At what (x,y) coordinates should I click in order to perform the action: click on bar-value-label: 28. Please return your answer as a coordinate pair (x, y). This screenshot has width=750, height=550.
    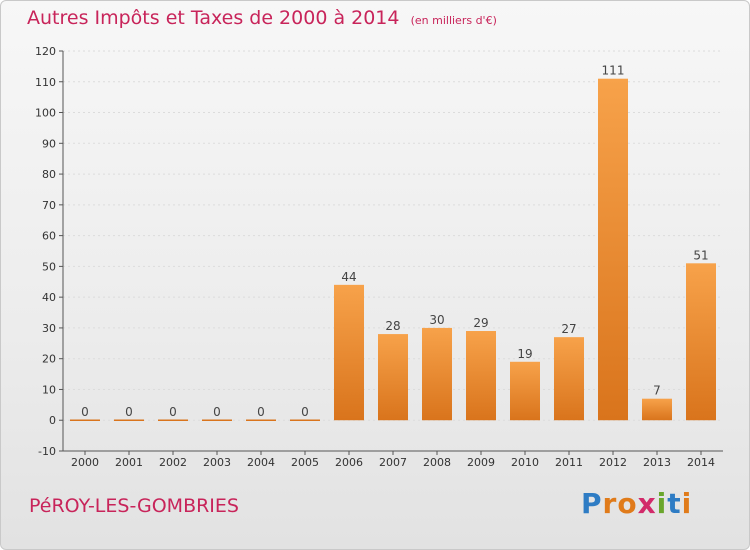
    Looking at the image, I should click on (392, 326).